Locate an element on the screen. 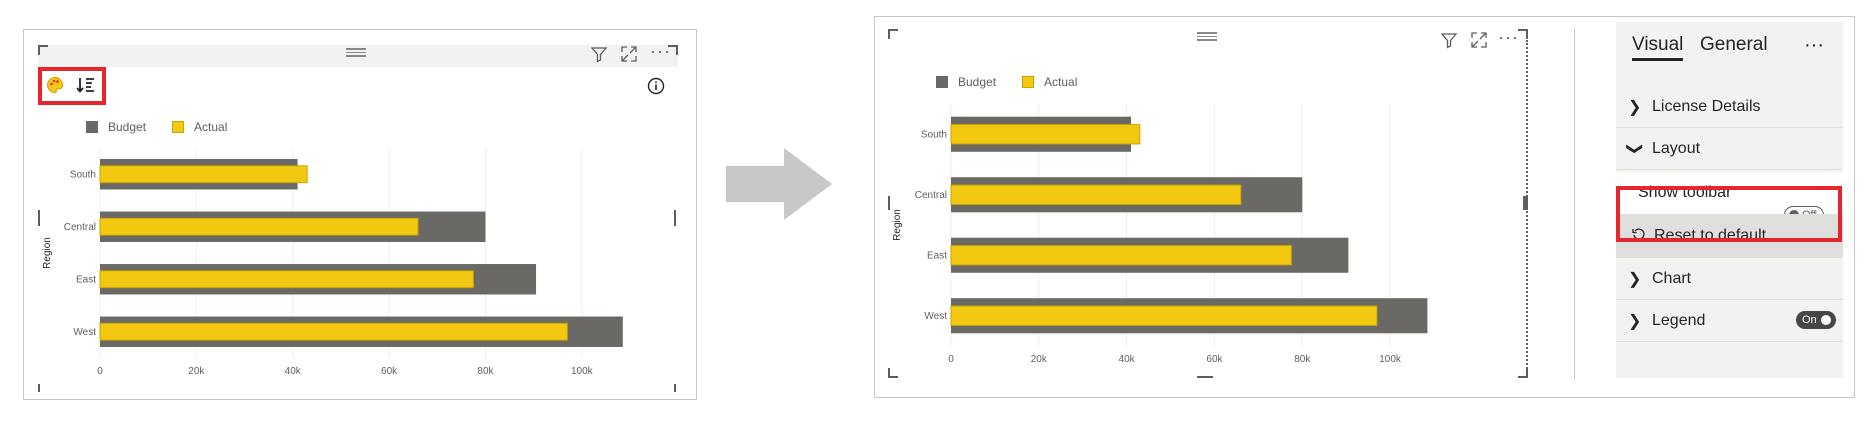  resize-handle-bottom-right is located at coordinates (675, 388).